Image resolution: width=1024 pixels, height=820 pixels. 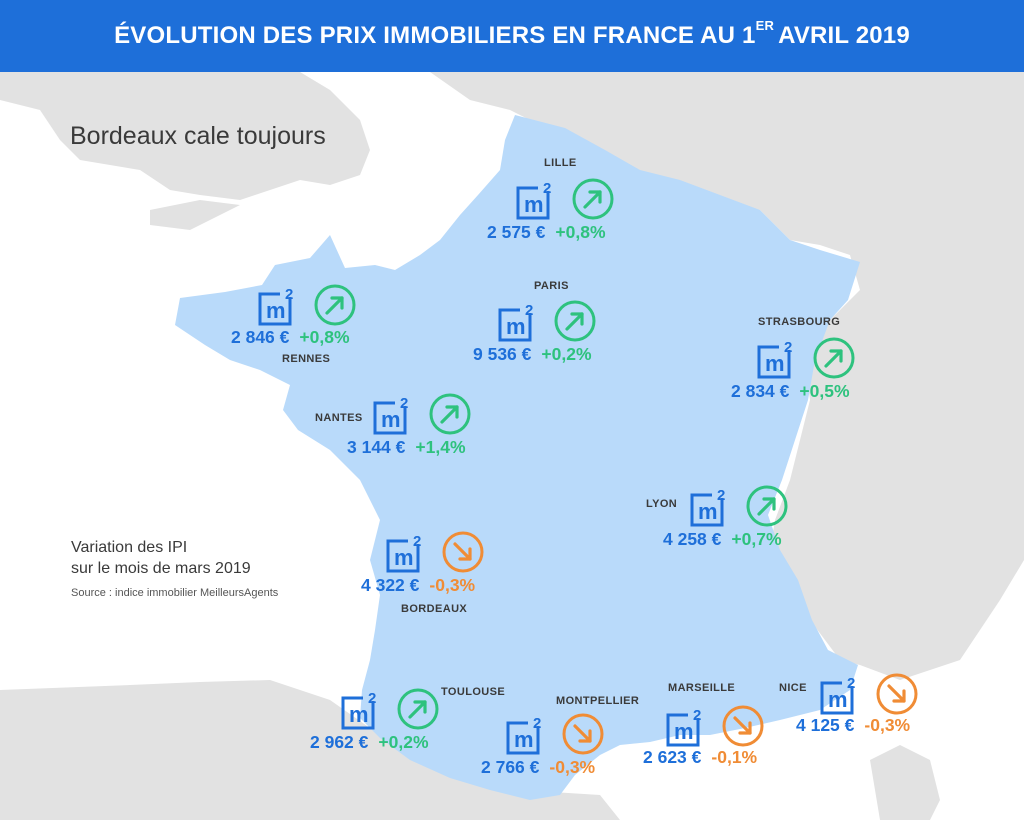 What do you see at coordinates (198, 136) in the screenshot?
I see `subtitle: Bordeaux cale toujours` at bounding box center [198, 136].